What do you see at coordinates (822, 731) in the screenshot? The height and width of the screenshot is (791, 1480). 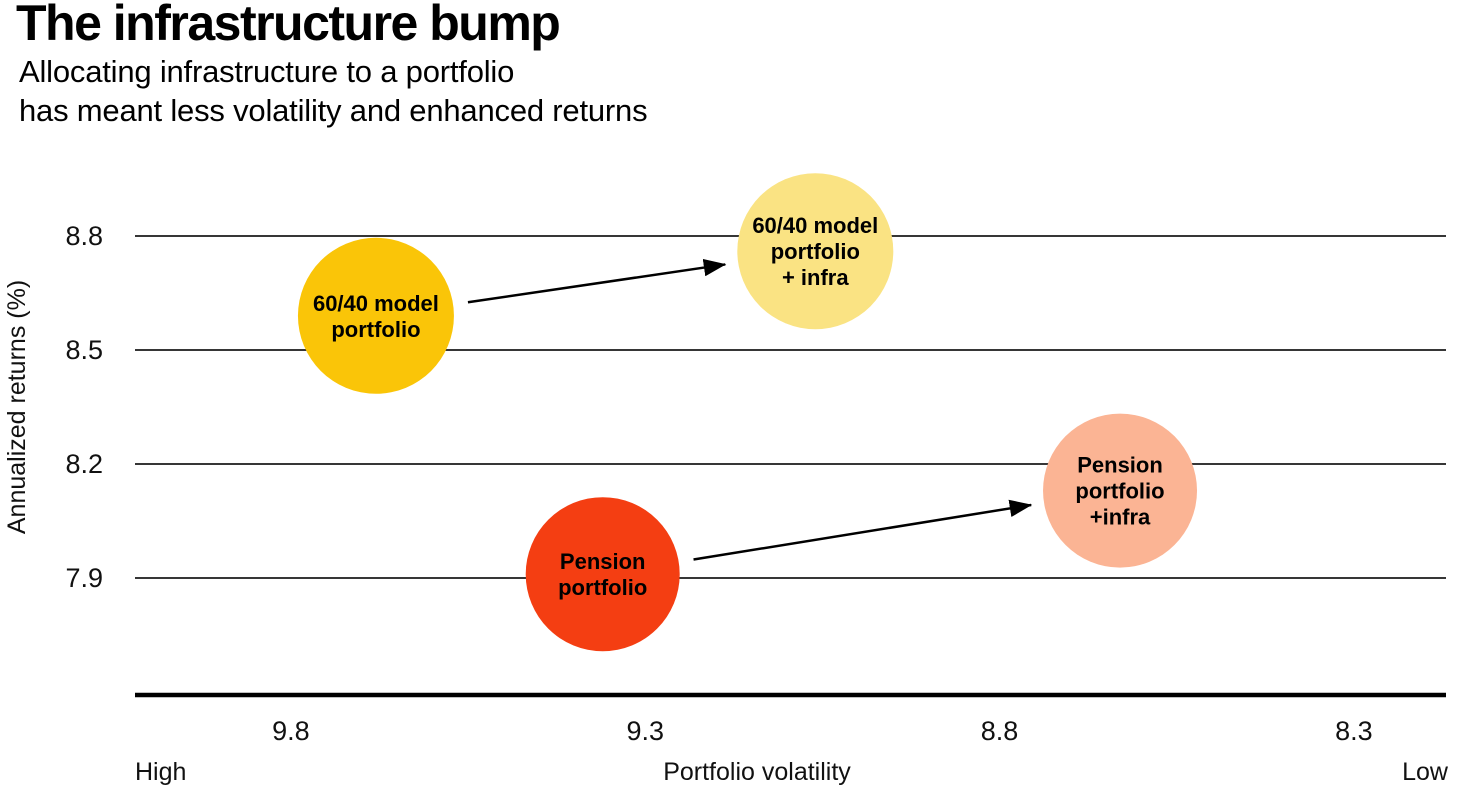 I see `x-tick-labels: 9.8 9.3 8.8 8.3` at bounding box center [822, 731].